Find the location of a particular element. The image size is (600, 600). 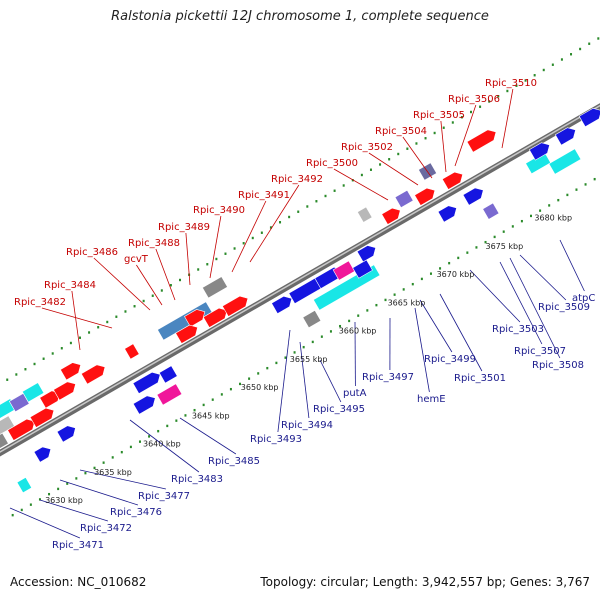

forward-label-12: Rpic_3505 is located at coordinates (439, 115).